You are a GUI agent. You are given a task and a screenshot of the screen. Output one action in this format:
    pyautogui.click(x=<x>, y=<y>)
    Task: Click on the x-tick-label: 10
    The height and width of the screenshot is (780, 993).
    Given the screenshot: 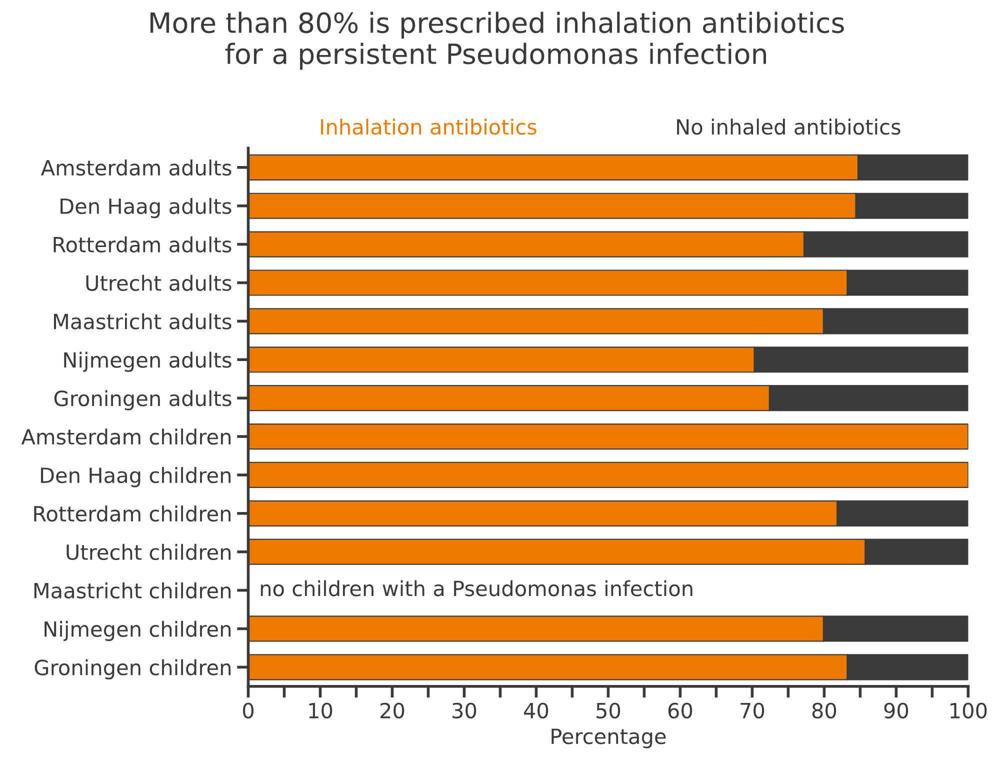 What is the action you would take?
    pyautogui.click(x=320, y=710)
    